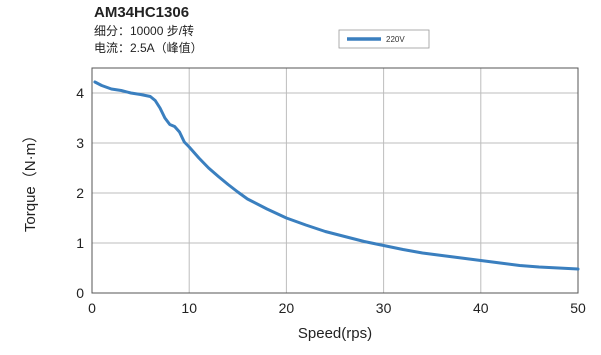 This screenshot has height=355, width=601. I want to click on y-tick-label: 4, so click(80, 93).